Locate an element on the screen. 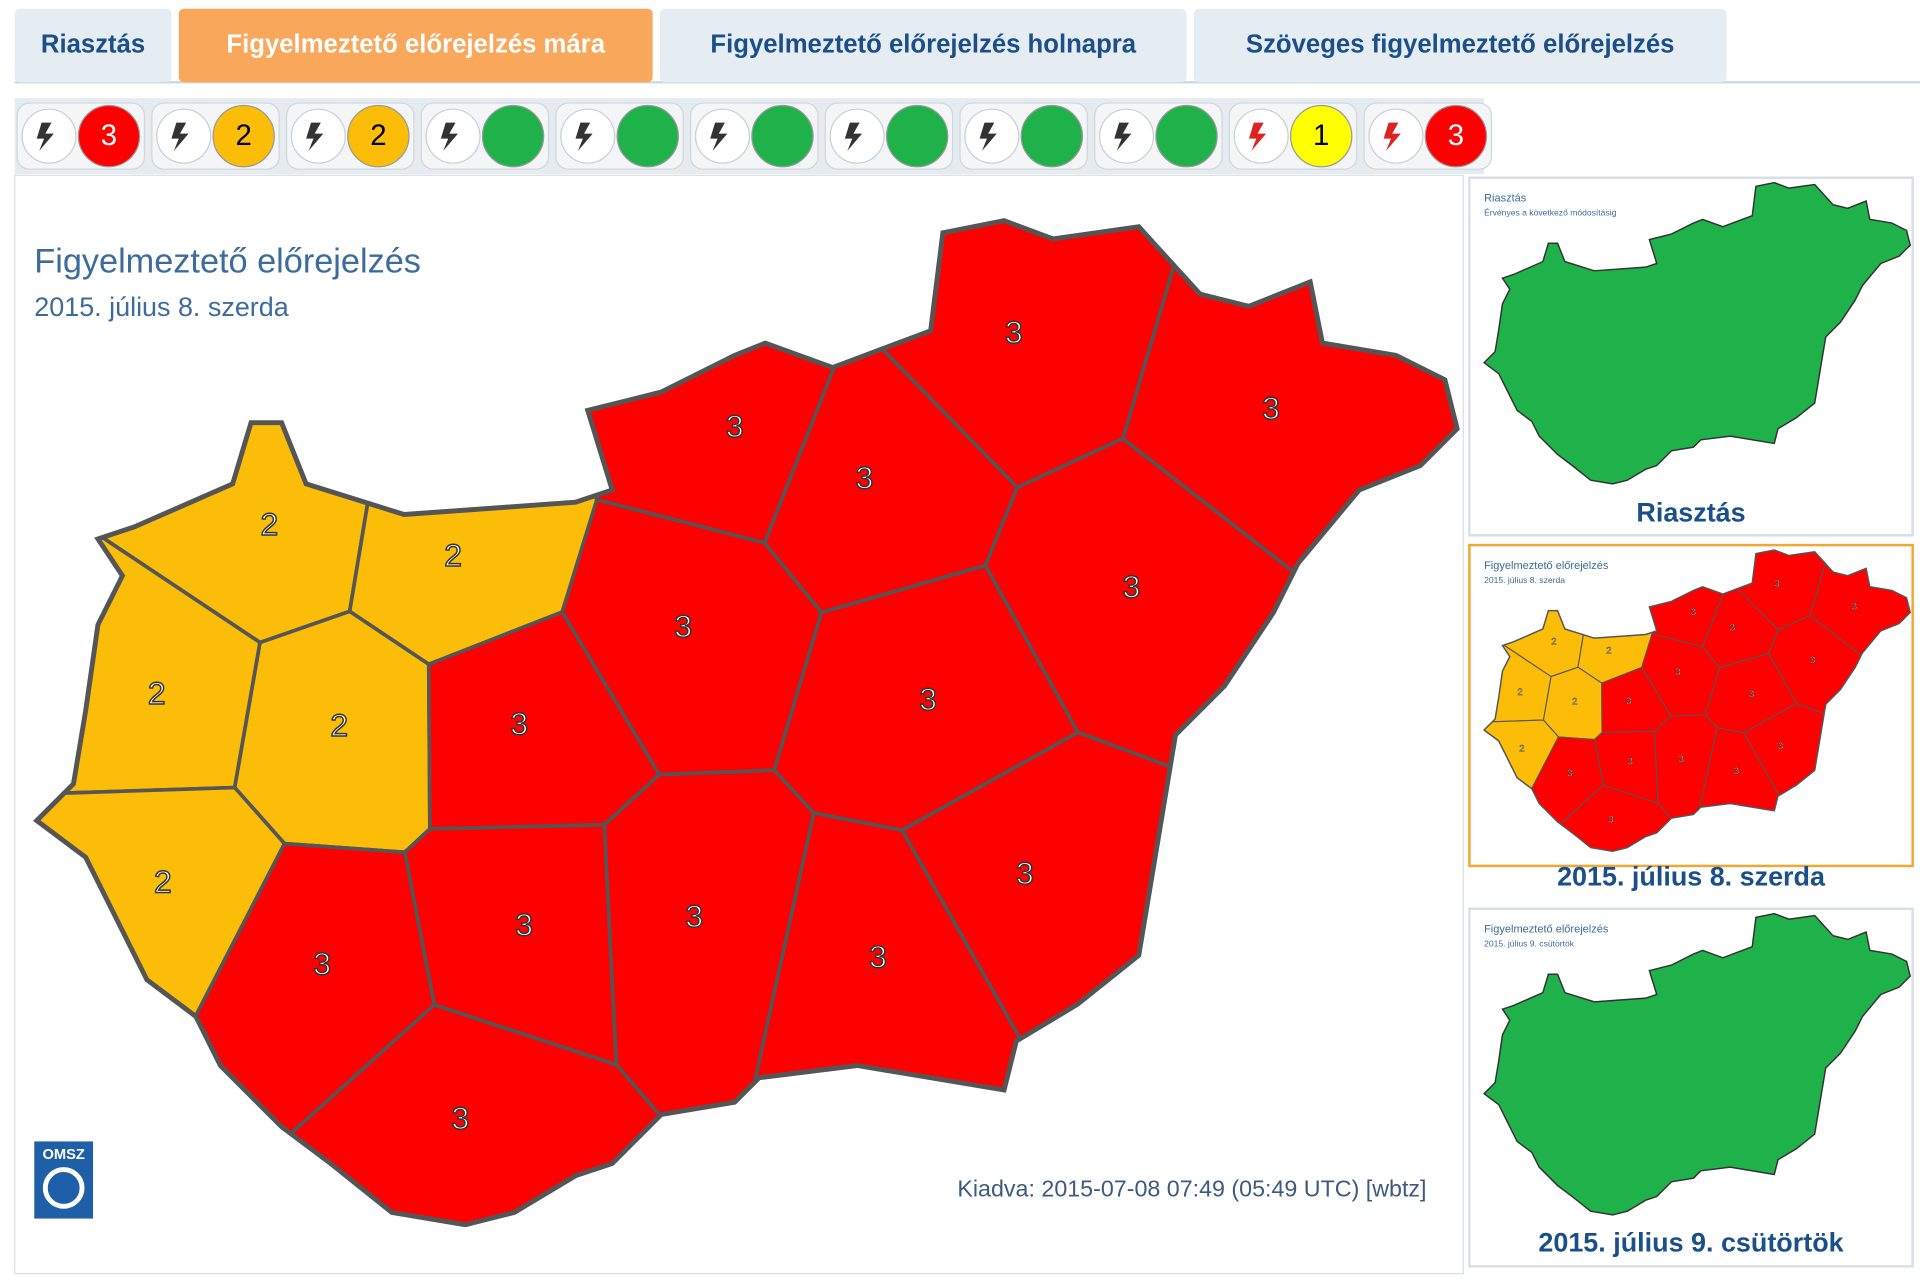  tab-label: Szöveges figyelmeztető előrejelzés is located at coordinates (1460, 44).